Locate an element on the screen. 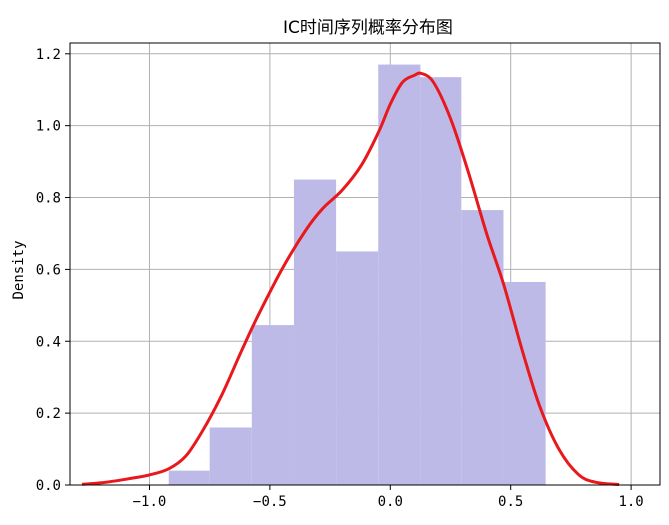 The image size is (669, 525). y-tick-label: 1.2 is located at coordinates (48, 55).